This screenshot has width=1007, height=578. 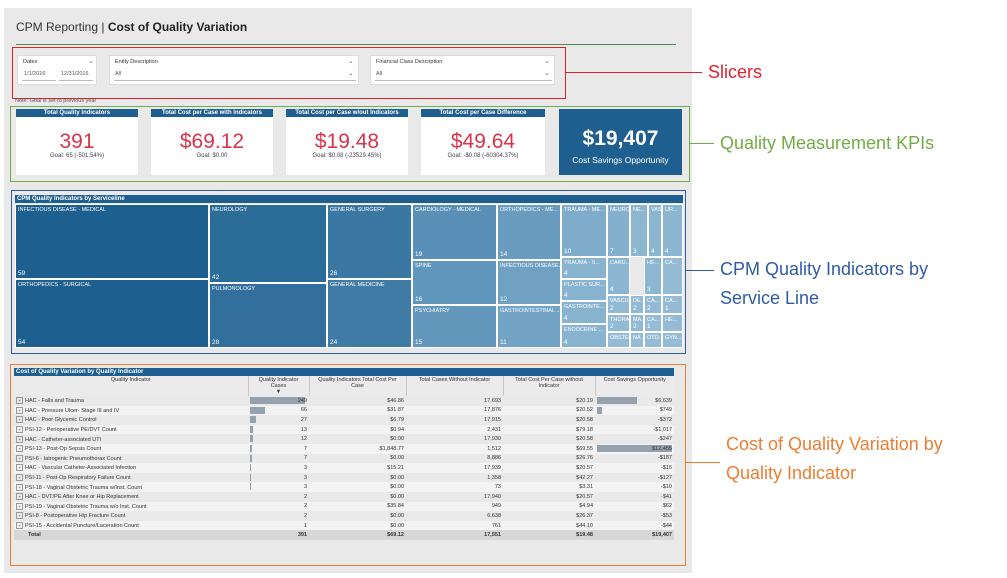 What do you see at coordinates (35, 74) in the screenshot?
I see `date-from-field: 1/1/2016` at bounding box center [35, 74].